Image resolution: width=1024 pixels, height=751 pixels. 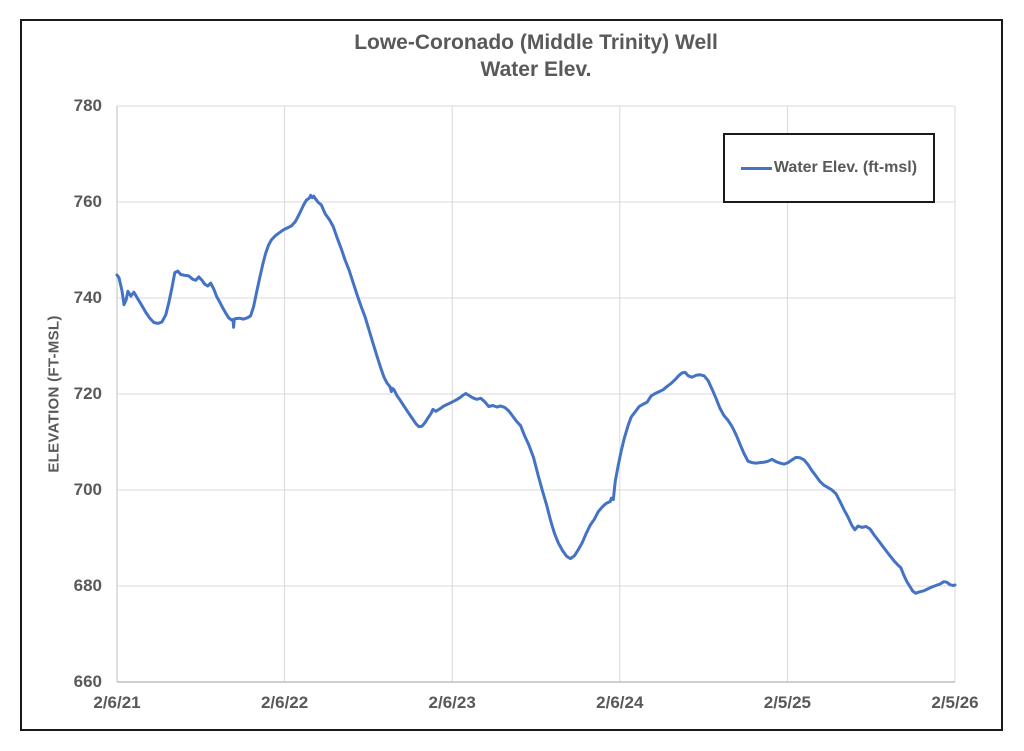 What do you see at coordinates (536, 42) in the screenshot?
I see `chart-title: Lowe-Coronado (Middle Trinity) Well` at bounding box center [536, 42].